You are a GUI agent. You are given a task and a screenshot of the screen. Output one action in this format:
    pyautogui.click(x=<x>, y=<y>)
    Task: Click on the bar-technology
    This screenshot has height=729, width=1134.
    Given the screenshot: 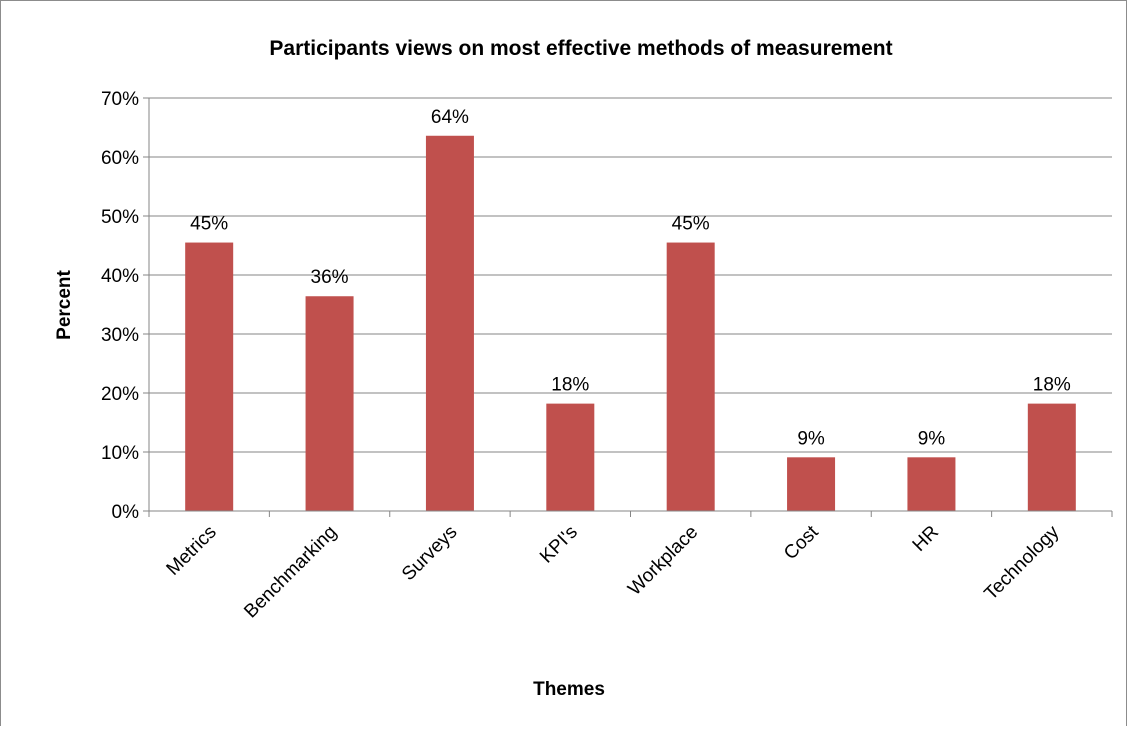 What is the action you would take?
    pyautogui.click(x=1051, y=457)
    